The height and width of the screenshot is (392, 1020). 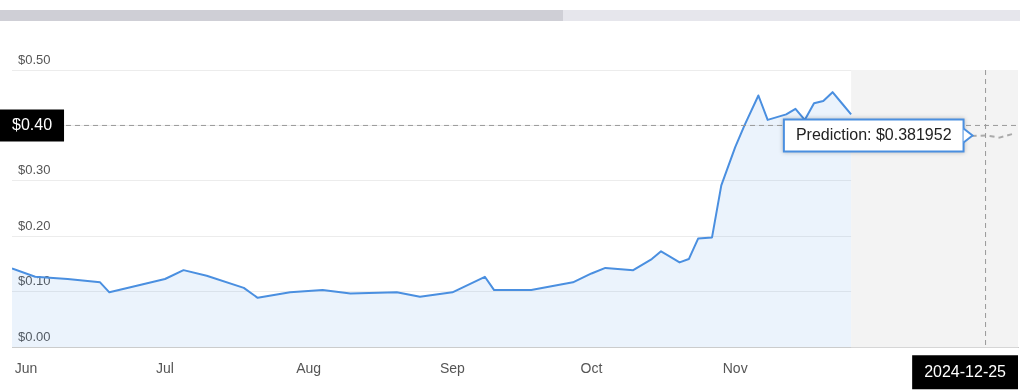 What do you see at coordinates (26, 368) in the screenshot?
I see `x-tick-label: Jun` at bounding box center [26, 368].